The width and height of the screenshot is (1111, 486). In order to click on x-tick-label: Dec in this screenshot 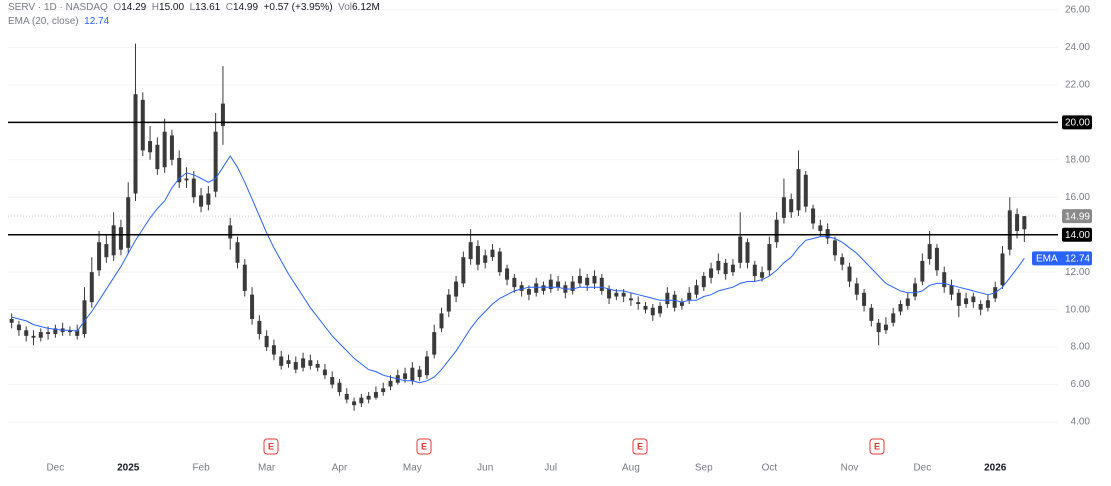, I will do `click(922, 468)`.